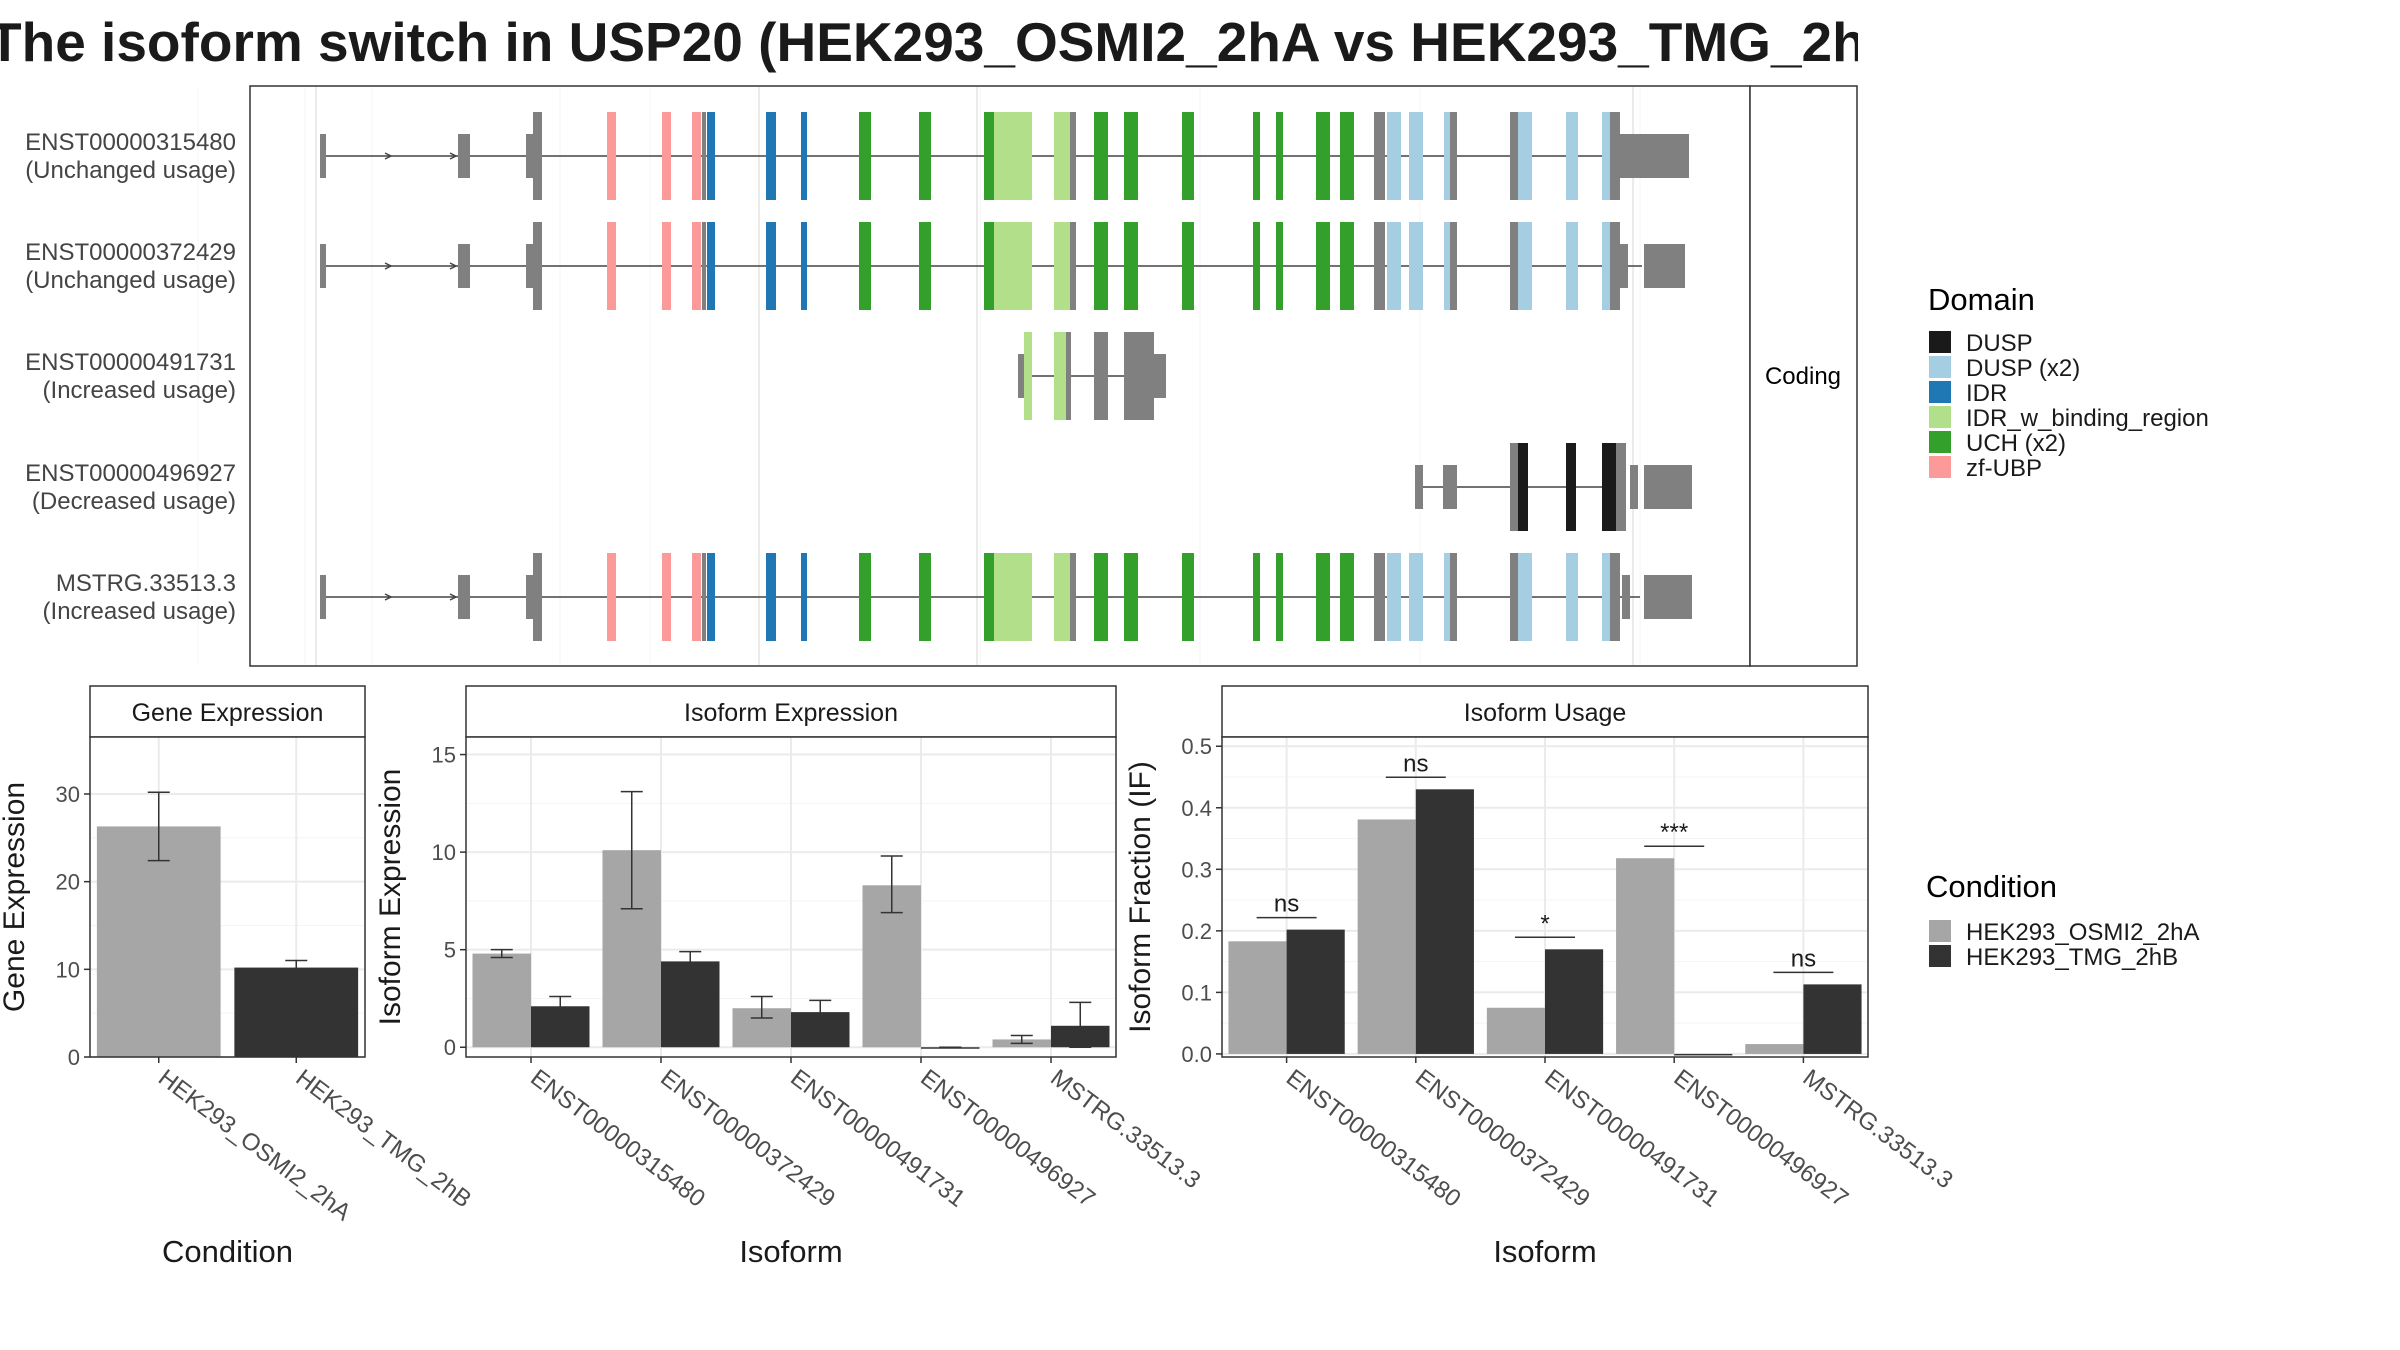 Image resolution: width=2400 pixels, height=1350 pixels. I want to click on chart-strip, so click(227, 711).